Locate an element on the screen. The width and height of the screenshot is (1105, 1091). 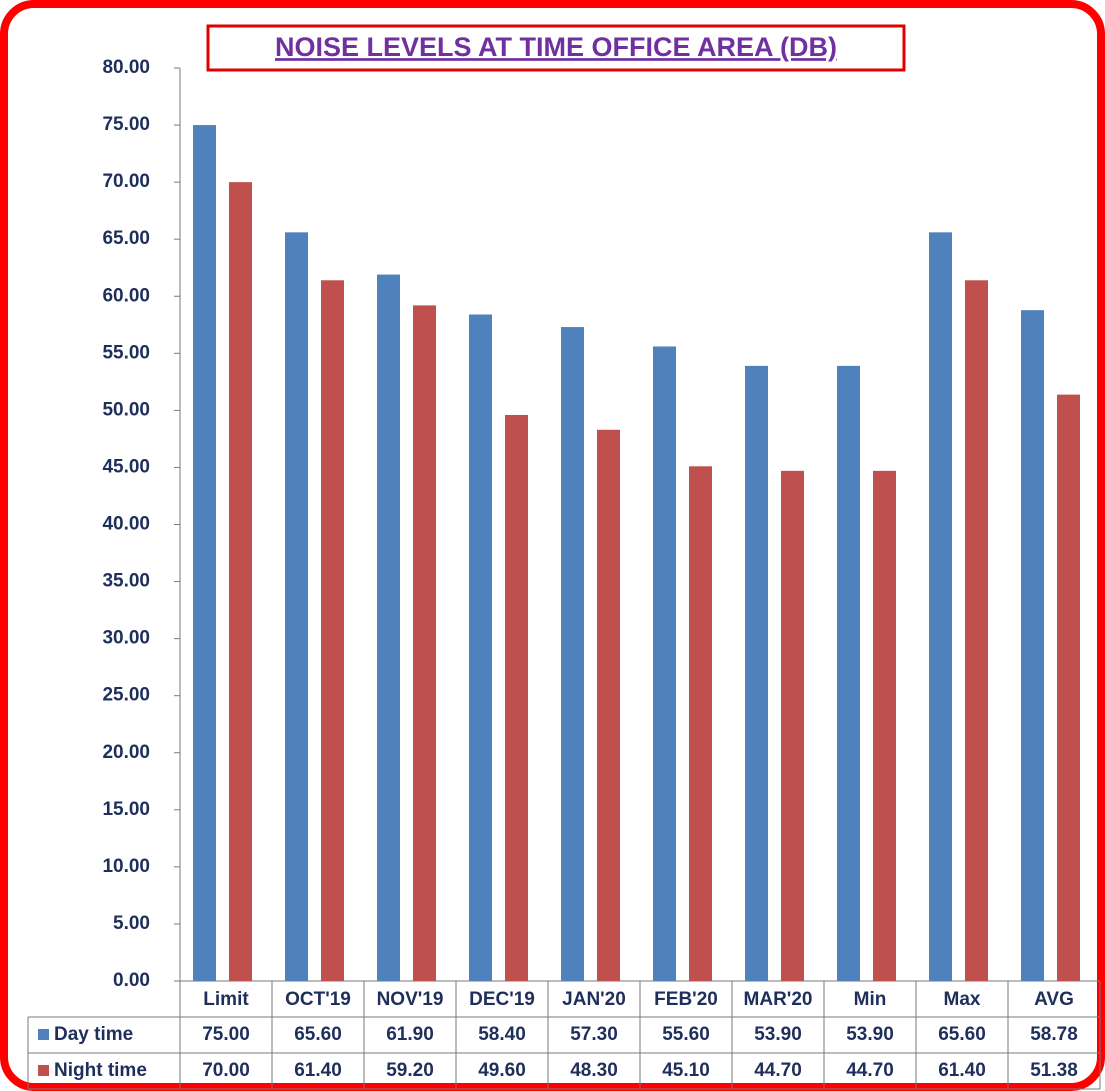
y-tick-label: 50.00 is located at coordinates (126, 409).